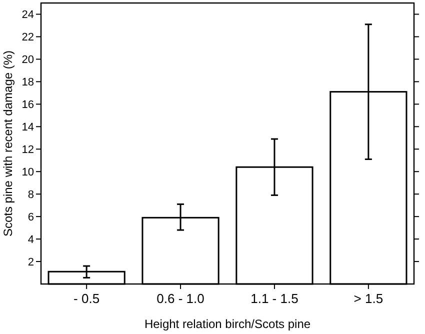 The height and width of the screenshot is (334, 425). Describe the element at coordinates (28, 127) in the screenshot. I see `y-tick-label: 14` at that location.